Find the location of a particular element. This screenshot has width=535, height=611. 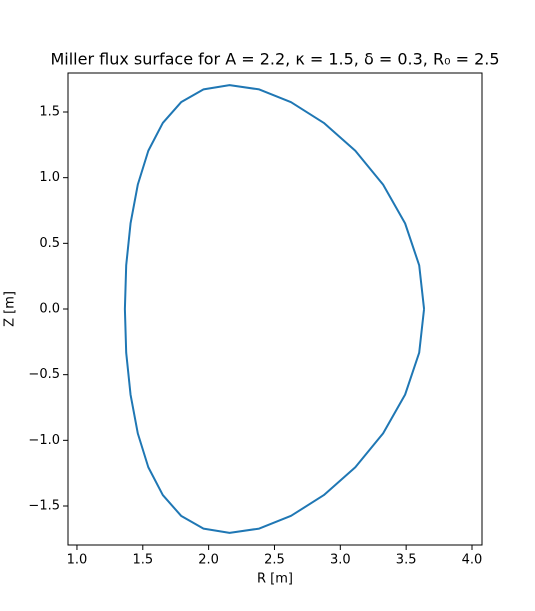

x-tick-label: 3.0 is located at coordinates (340, 560).